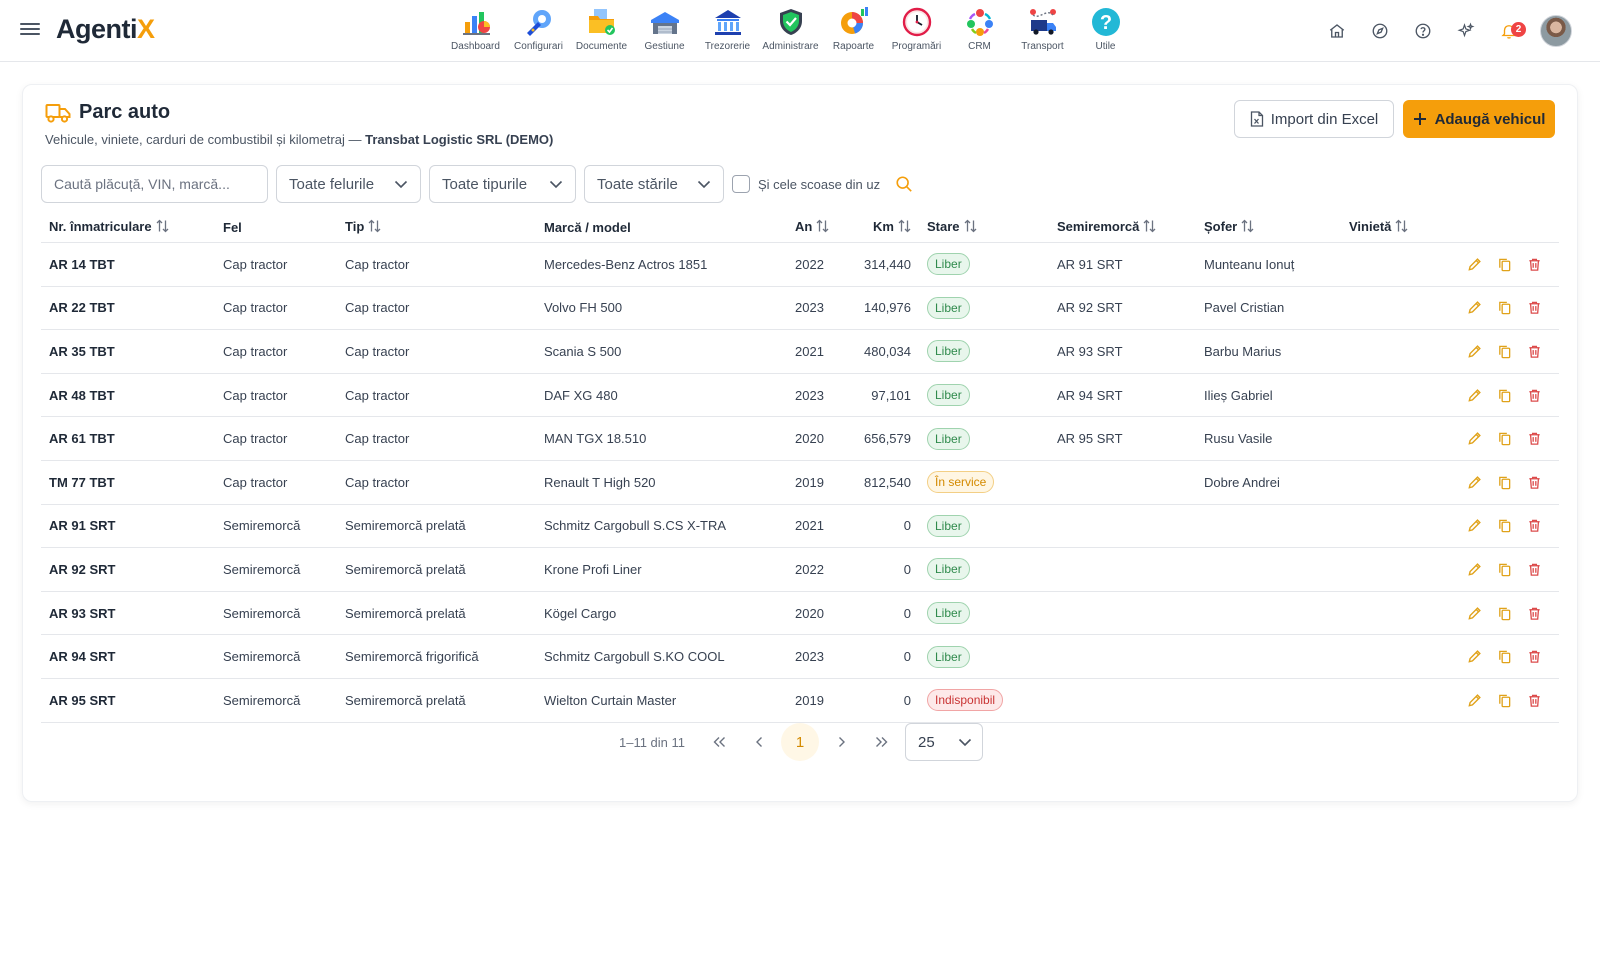 The height and width of the screenshot is (956, 1600). Describe the element at coordinates (1105, 32) in the screenshot. I see `module-utile: ? Utile` at that location.